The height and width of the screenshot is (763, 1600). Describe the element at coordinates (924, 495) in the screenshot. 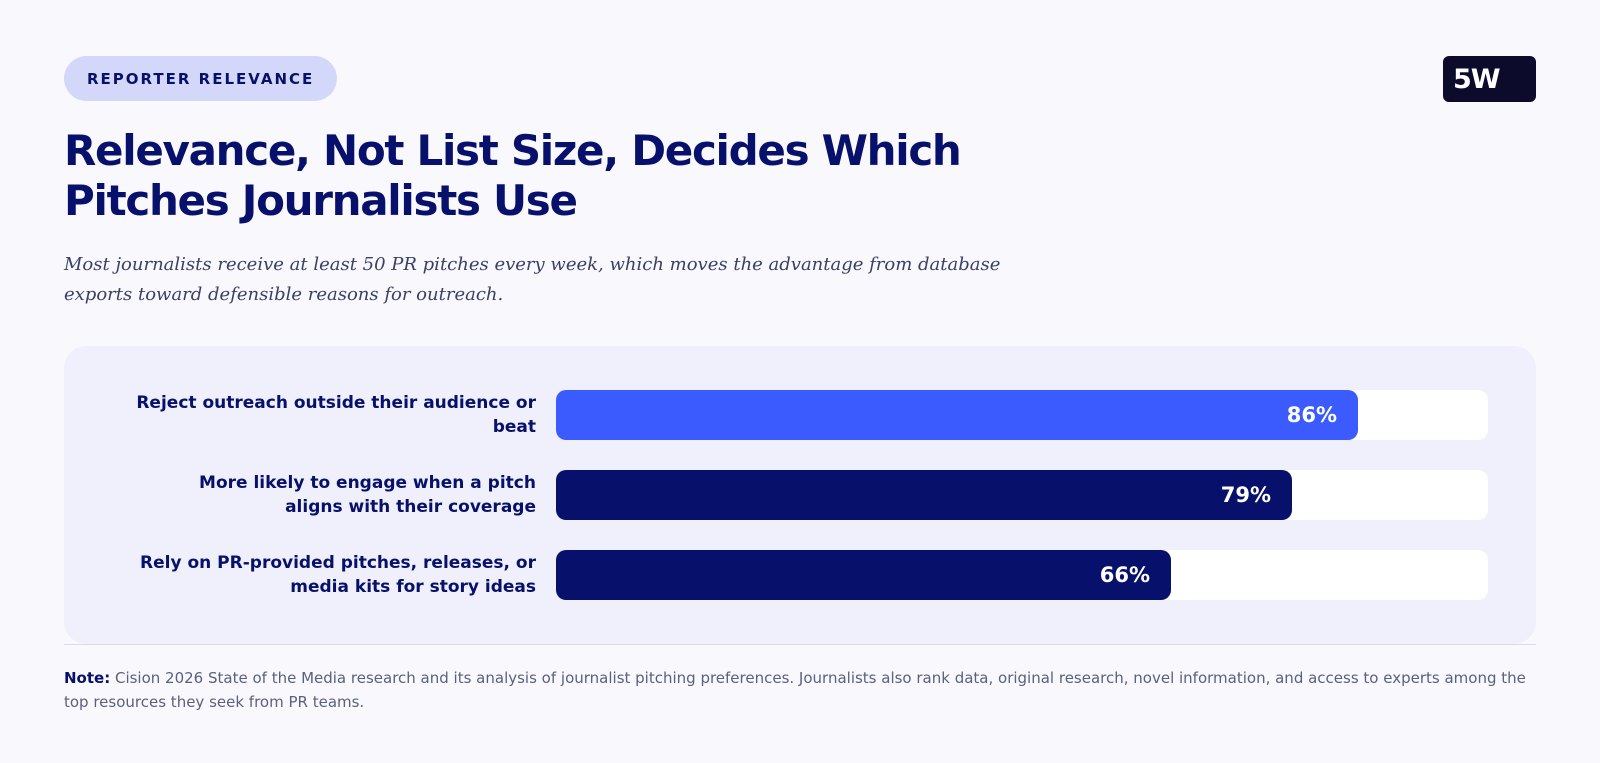

I see `bar: 79%` at that location.